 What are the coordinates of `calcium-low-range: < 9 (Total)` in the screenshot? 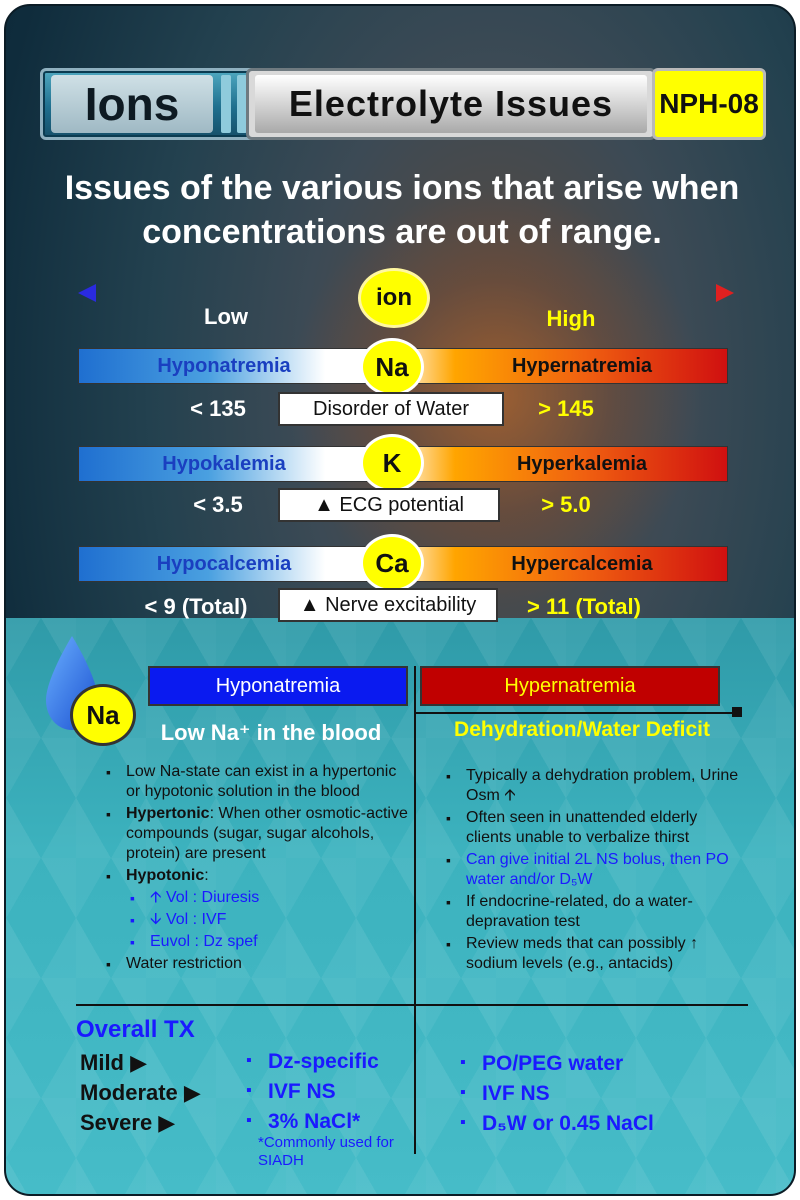 It's located at (196, 606).